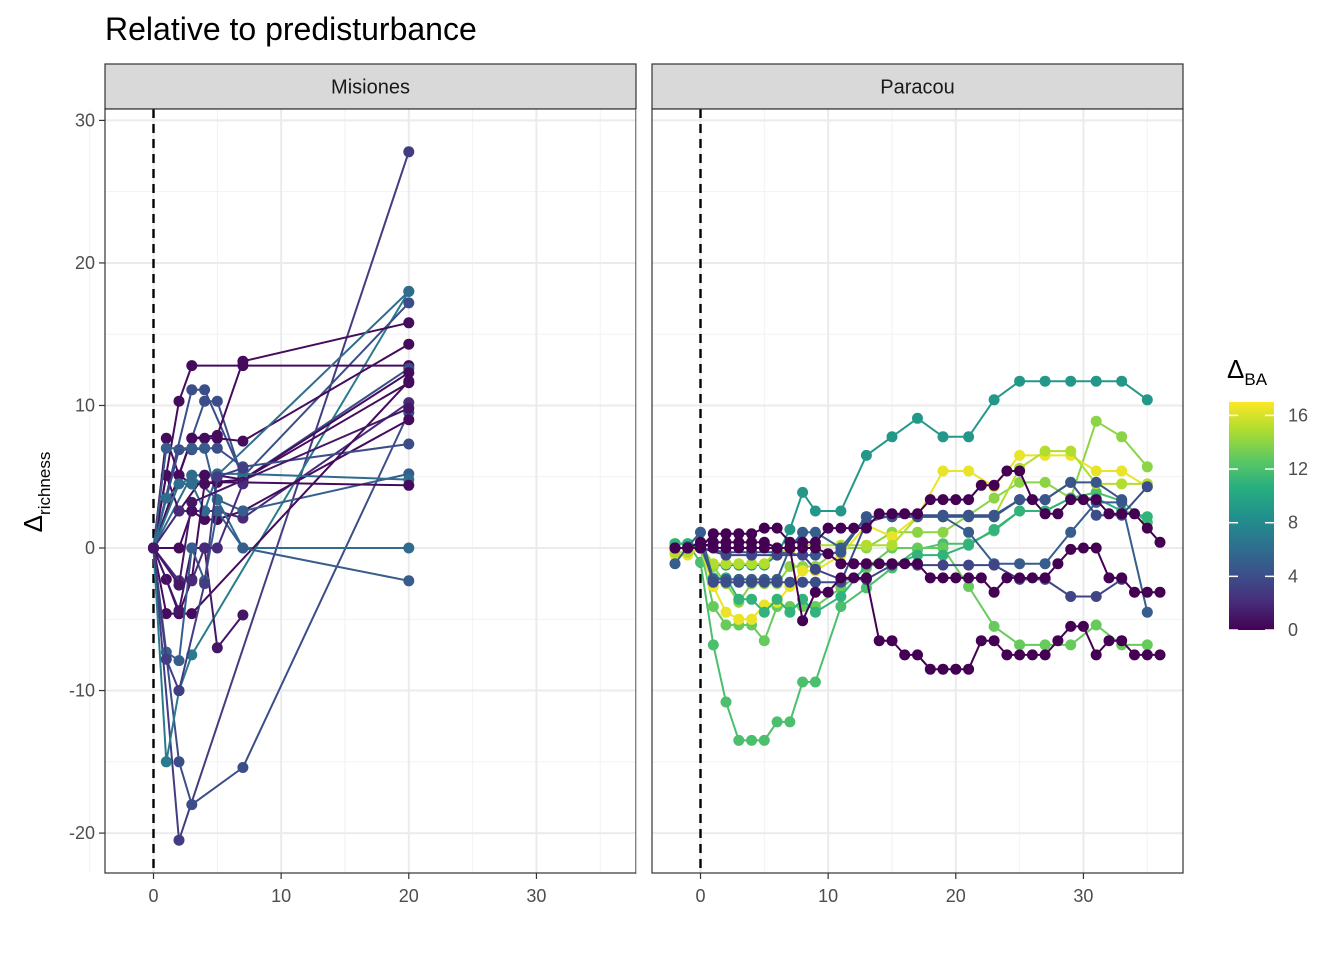 The image size is (1344, 960). I want to click on x-tick-label: 20, so click(956, 896).